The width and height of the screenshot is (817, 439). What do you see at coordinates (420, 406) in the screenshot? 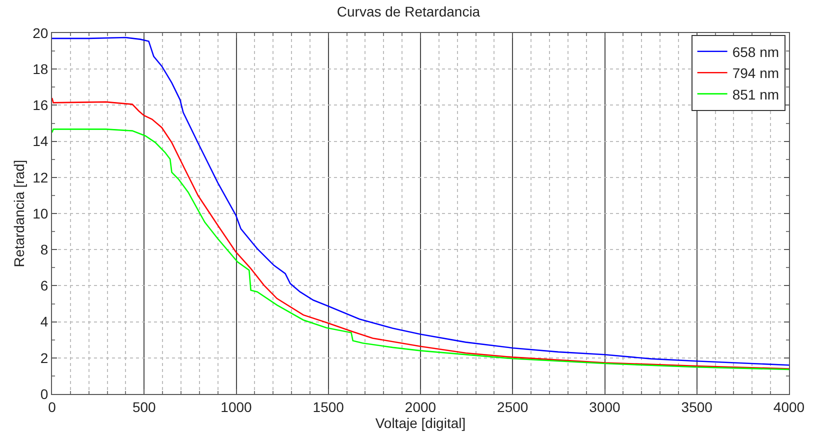
I see `x-tick-label: 2000` at bounding box center [420, 406].